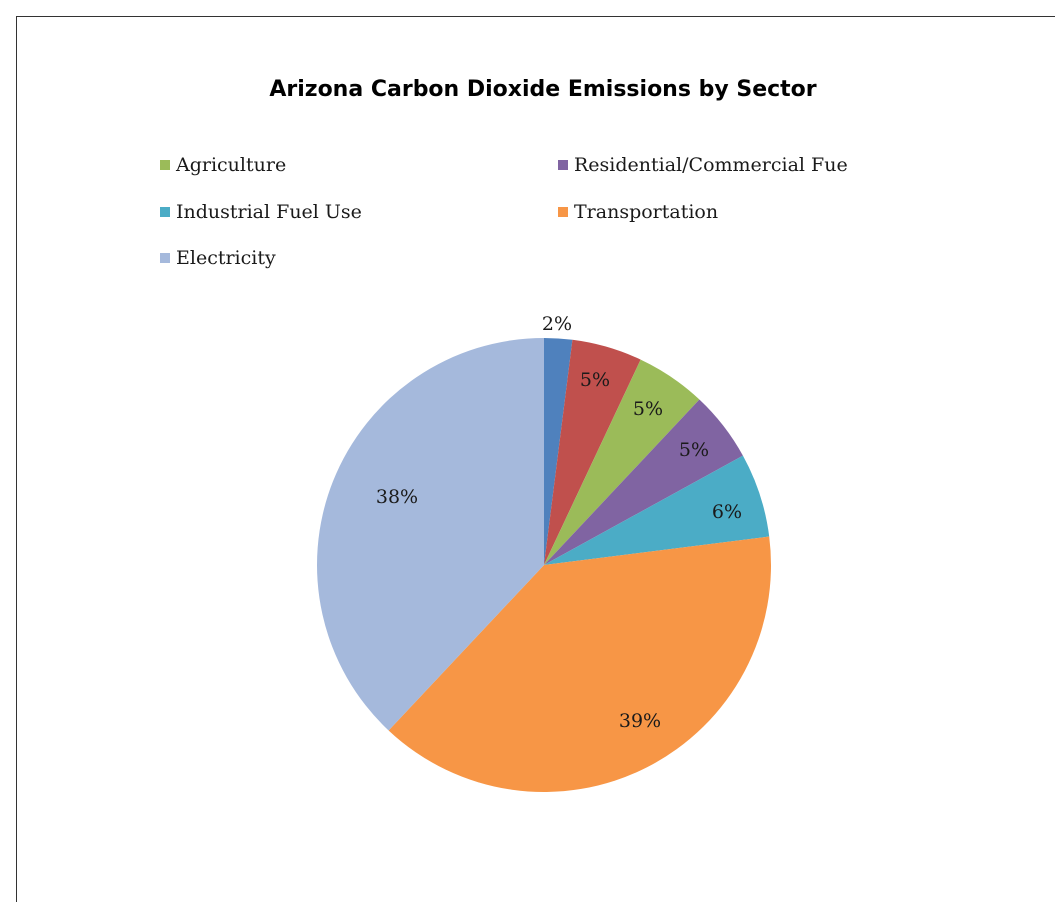  What do you see at coordinates (595, 380) in the screenshot?
I see `slice-label-1: 5%` at bounding box center [595, 380].